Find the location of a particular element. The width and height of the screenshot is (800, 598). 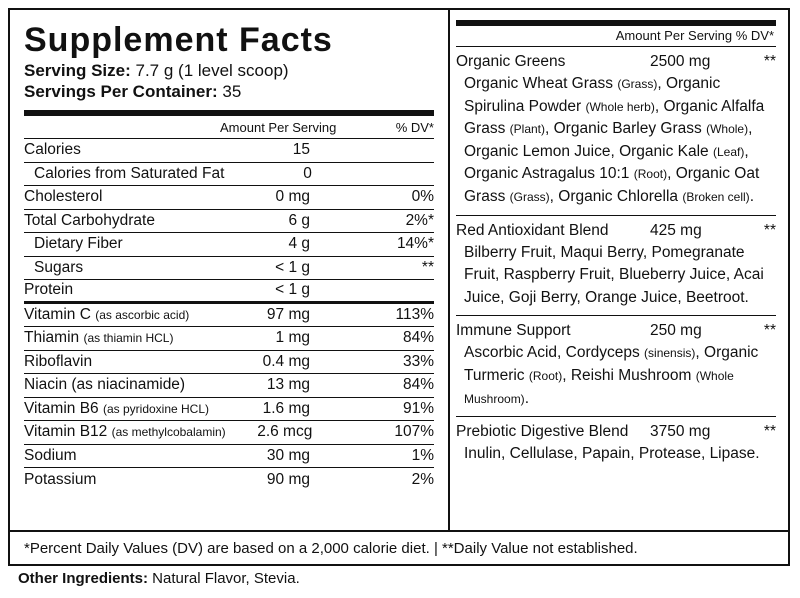

servings-label: Servings Per Container: is located at coordinates (121, 91).